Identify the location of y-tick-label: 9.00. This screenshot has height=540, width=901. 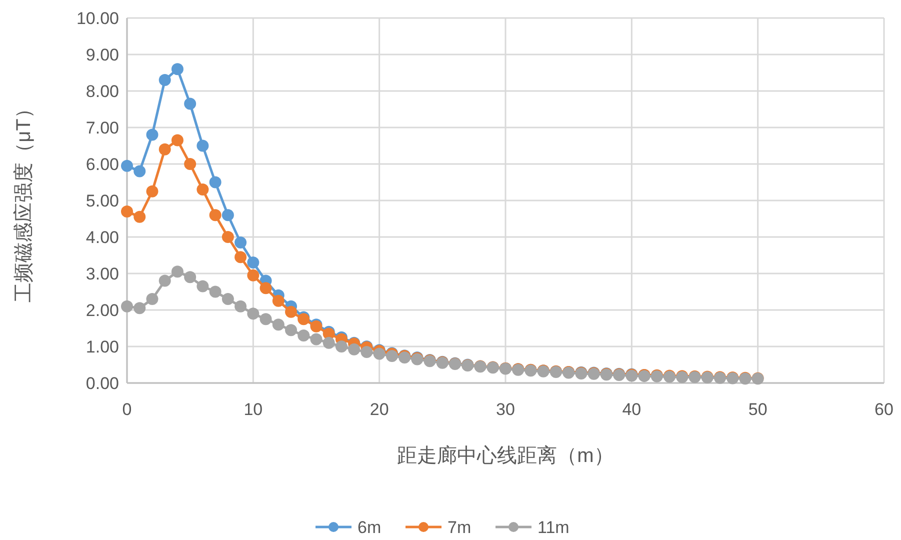
(102, 54).